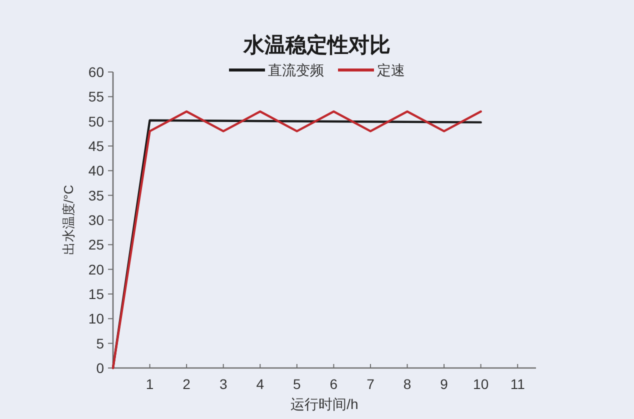  I want to click on x-tick-label: 1, so click(150, 384).